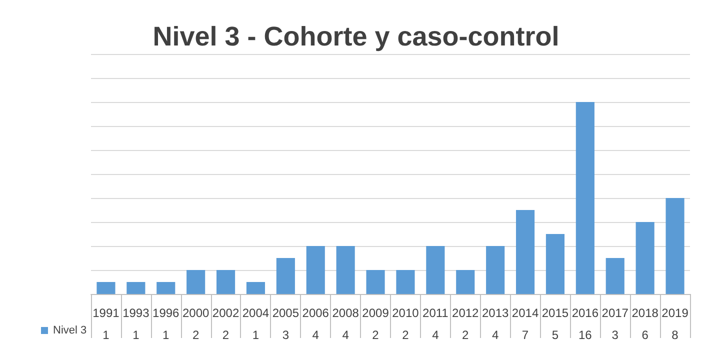  What do you see at coordinates (675, 335) in the screenshot?
I see `data-label: 8` at bounding box center [675, 335].